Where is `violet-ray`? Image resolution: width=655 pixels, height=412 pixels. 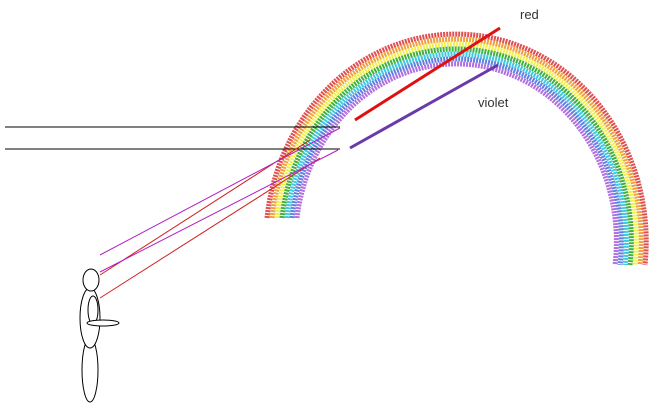
violet-ray is located at coordinates (424, 106).